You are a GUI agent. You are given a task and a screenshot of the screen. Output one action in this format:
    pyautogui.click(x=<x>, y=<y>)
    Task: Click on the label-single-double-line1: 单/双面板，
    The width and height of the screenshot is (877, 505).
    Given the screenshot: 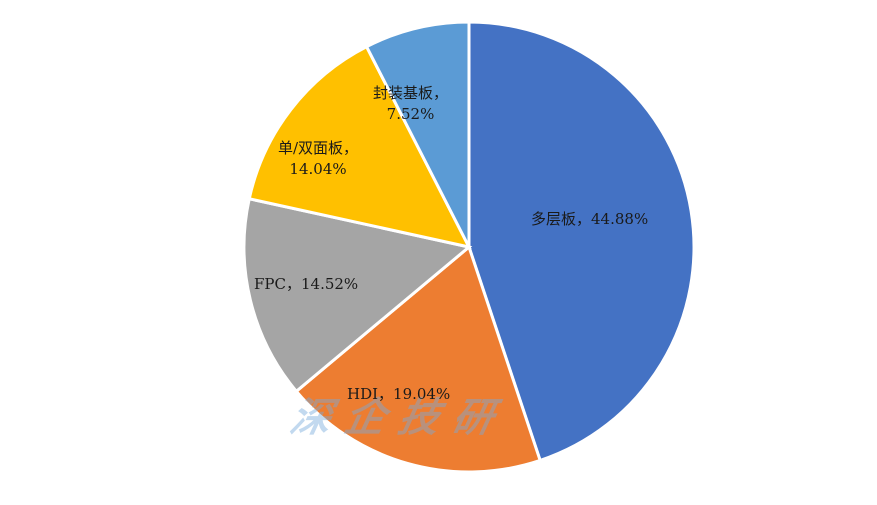 What is the action you would take?
    pyautogui.click(x=318, y=148)
    